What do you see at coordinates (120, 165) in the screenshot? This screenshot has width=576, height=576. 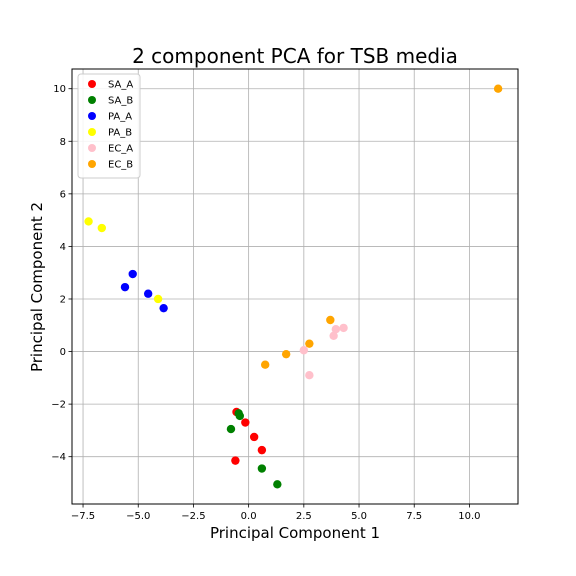 I see `legend-entry-label: EC_B` at bounding box center [120, 165].